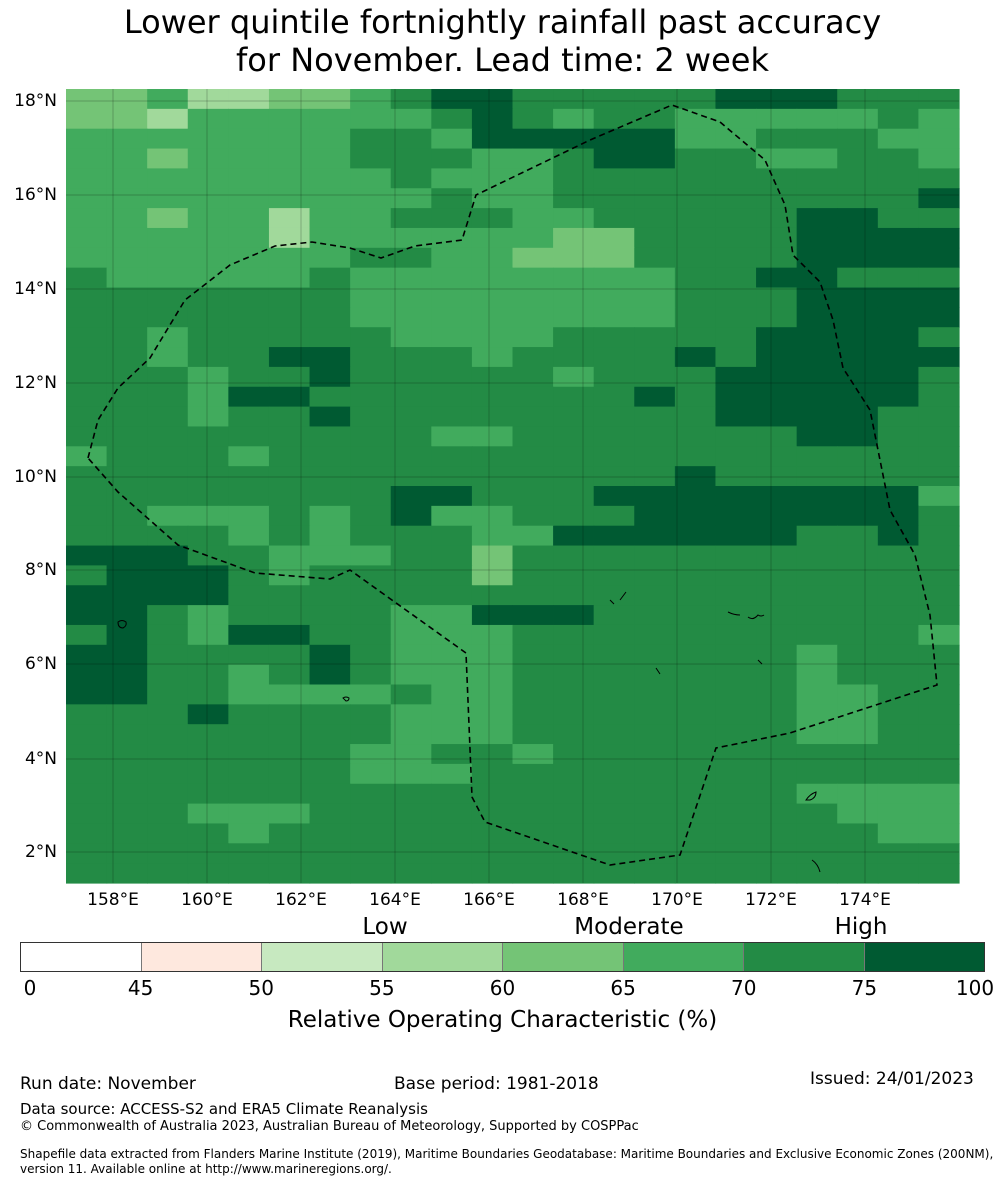 The height and width of the screenshot is (1185, 1005). What do you see at coordinates (618, 598) in the screenshot?
I see `island` at bounding box center [618, 598].